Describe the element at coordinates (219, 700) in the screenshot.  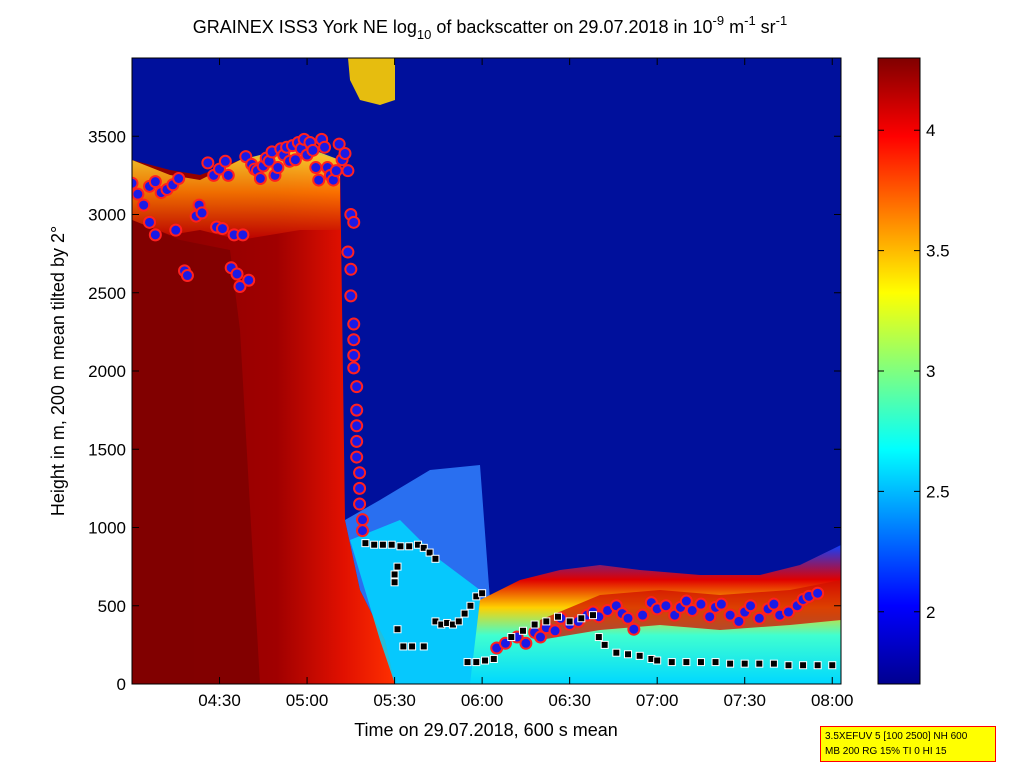
I see `x-tick-label: 04:30` at that location.